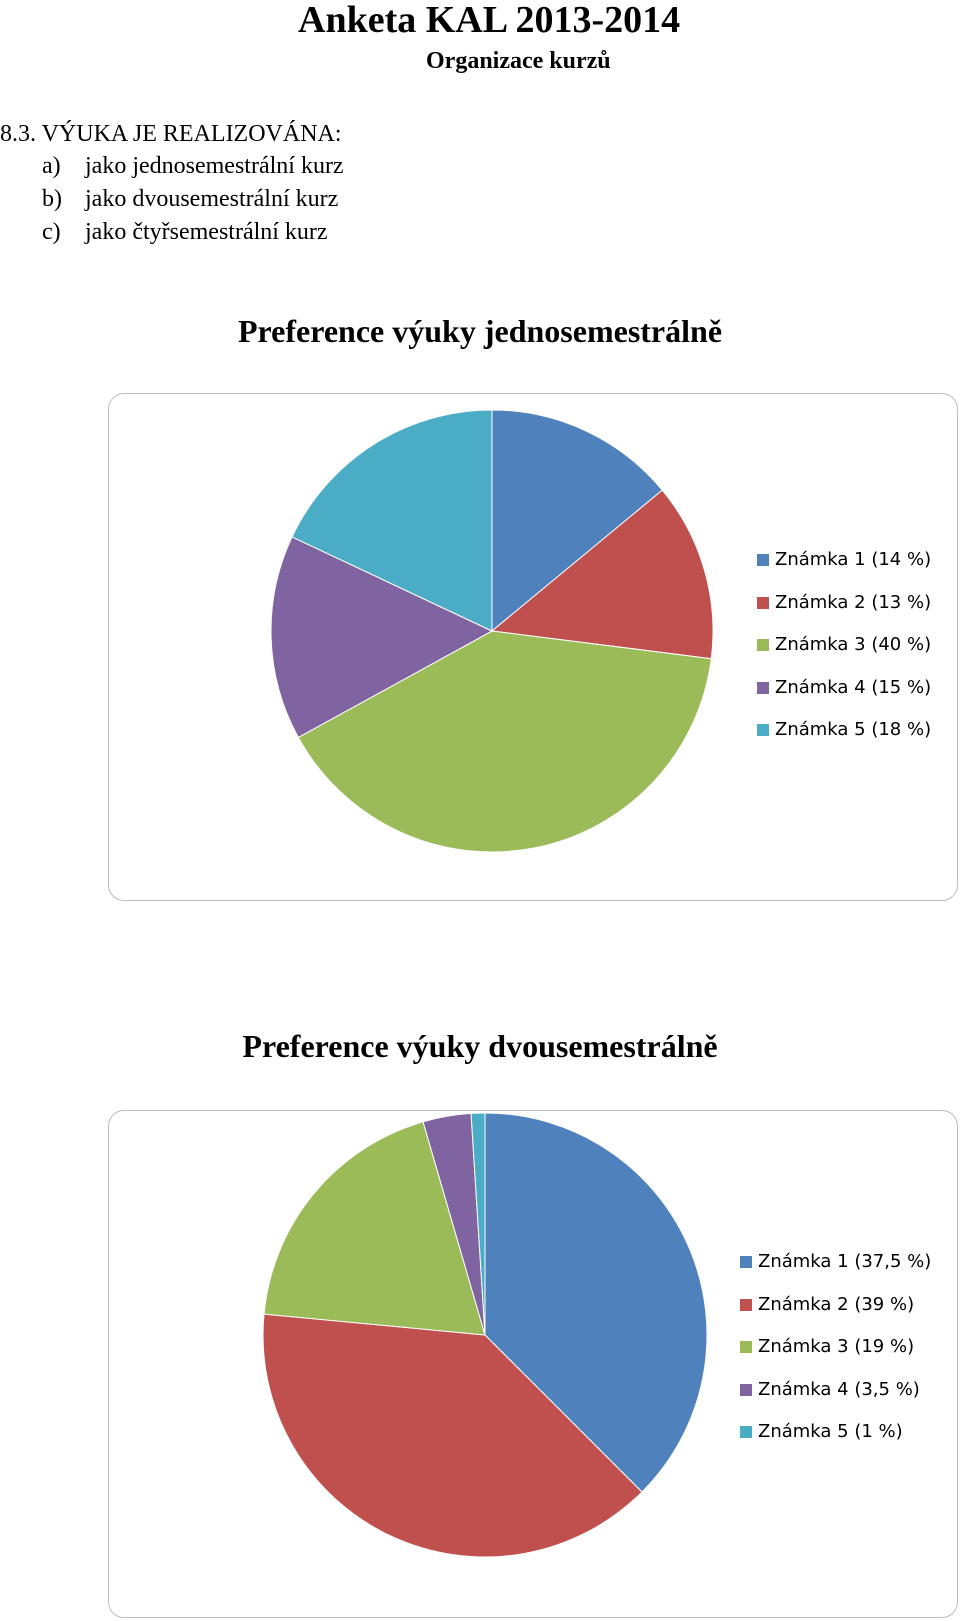 The width and height of the screenshot is (960, 1621). I want to click on option-item: b) jako dvousemestrální kurz, so click(193, 199).